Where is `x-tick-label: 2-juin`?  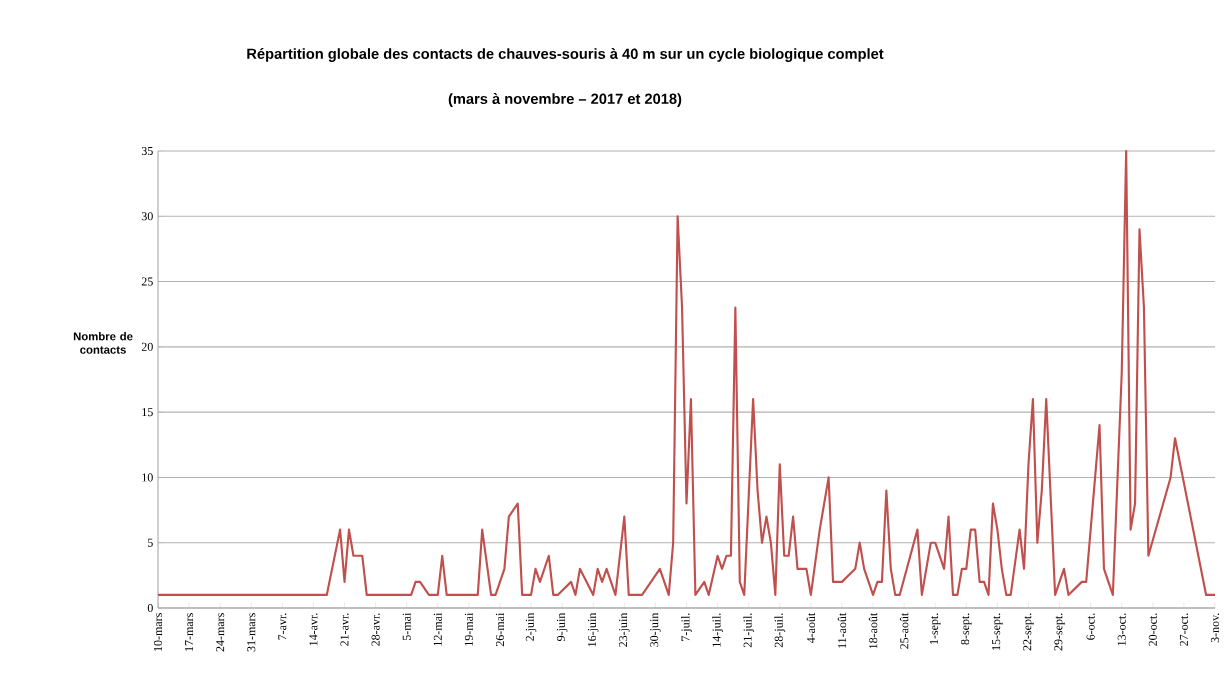
x-tick-label: 2-juin is located at coordinates (531, 626).